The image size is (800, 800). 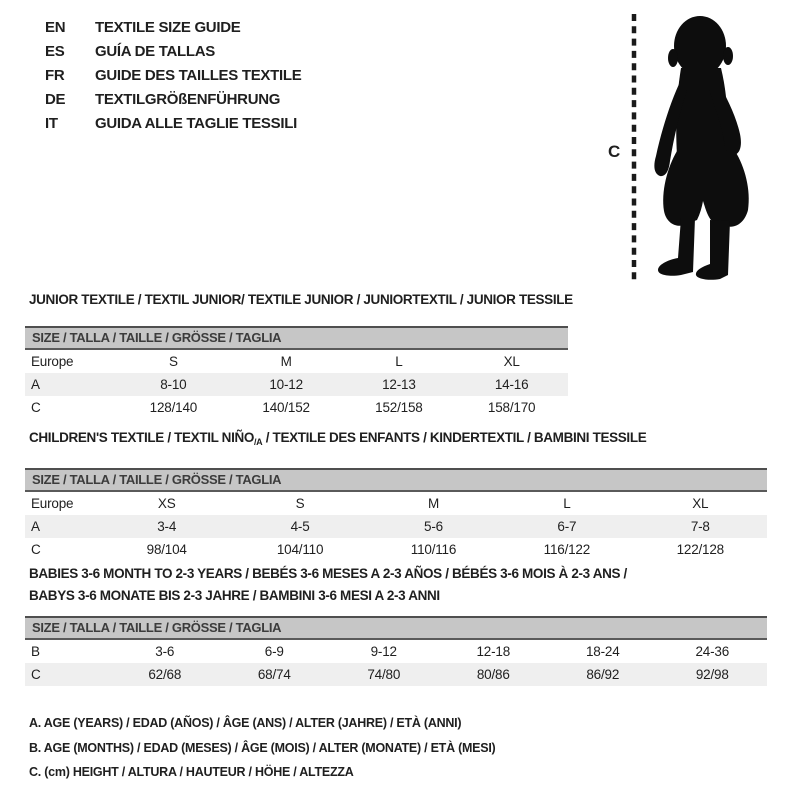 I want to click on height-cell: 62/68, so click(x=165, y=674).